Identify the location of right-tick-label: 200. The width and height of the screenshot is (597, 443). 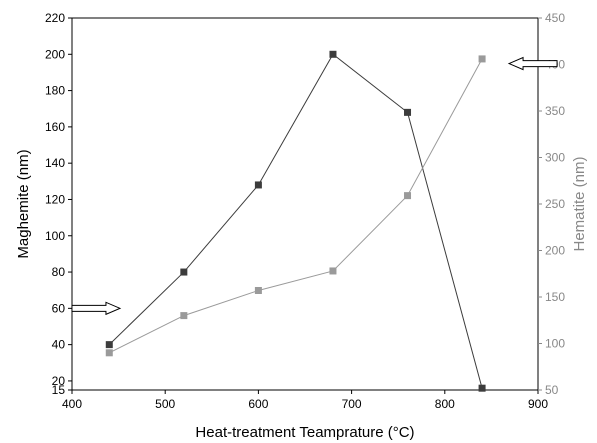
(555, 251).